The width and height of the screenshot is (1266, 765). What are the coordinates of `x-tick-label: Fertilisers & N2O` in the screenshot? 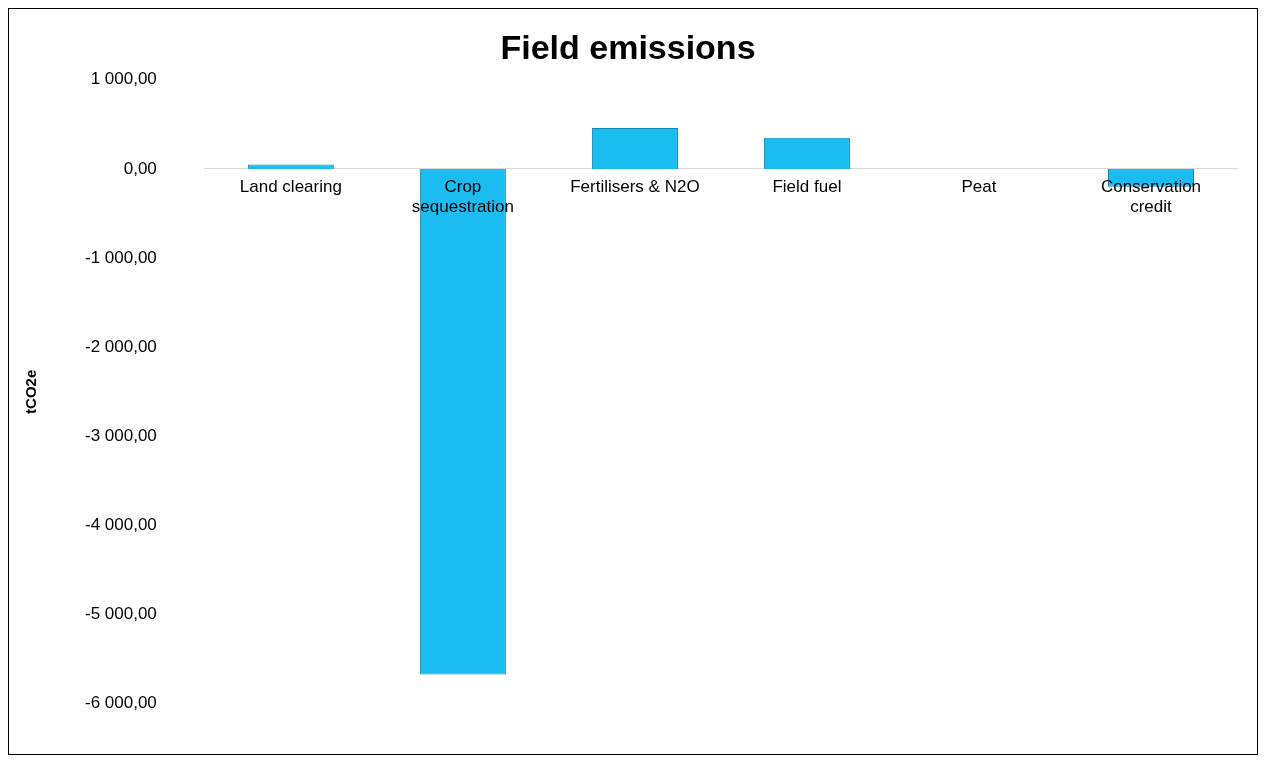 It's located at (635, 186).